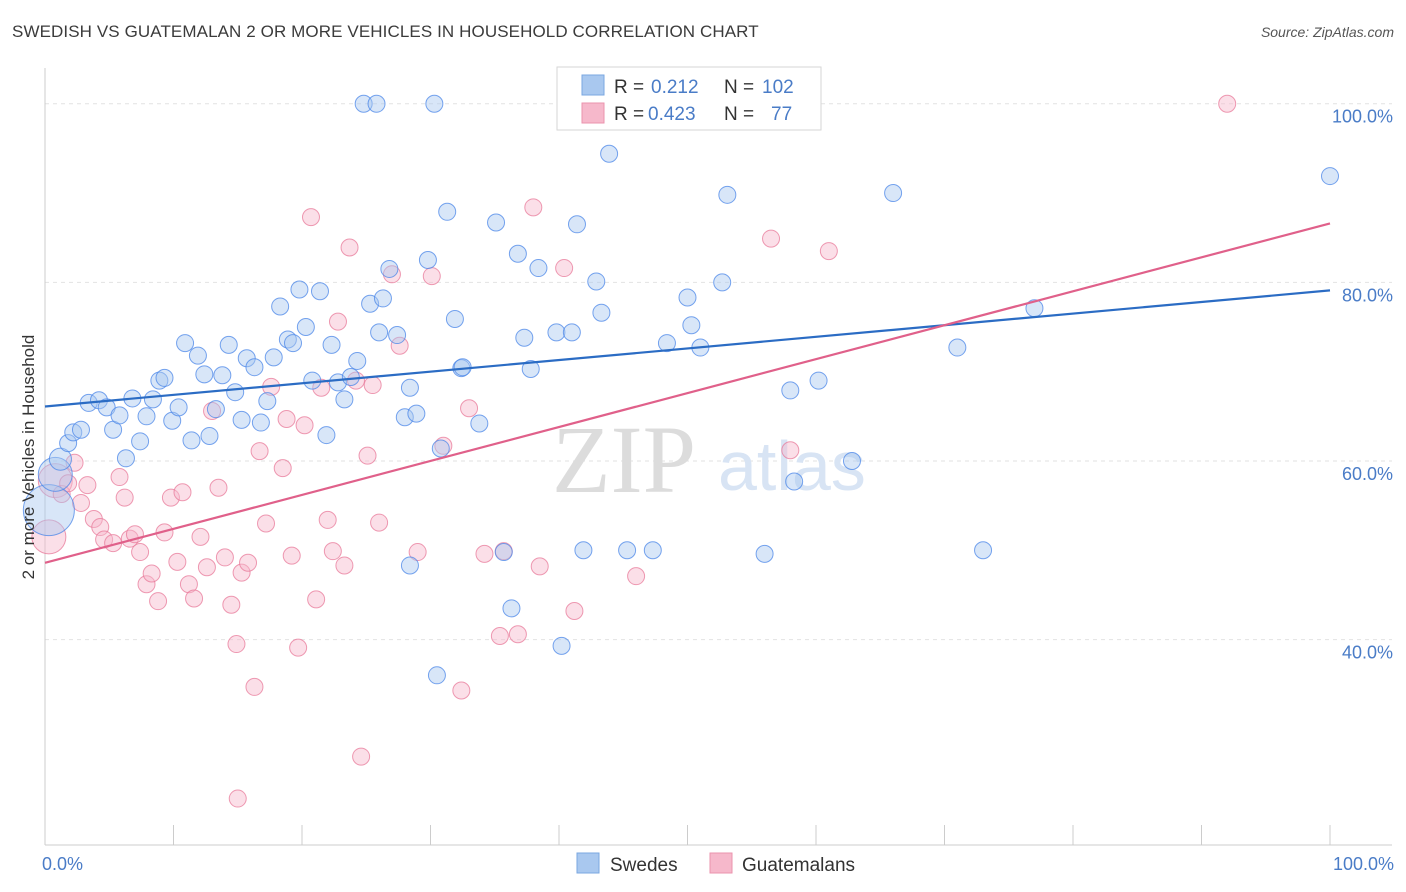 The width and height of the screenshot is (1406, 892). What do you see at coordinates (1367, 653) in the screenshot?
I see `y-tick-label-0: 40.0%` at bounding box center [1367, 653].